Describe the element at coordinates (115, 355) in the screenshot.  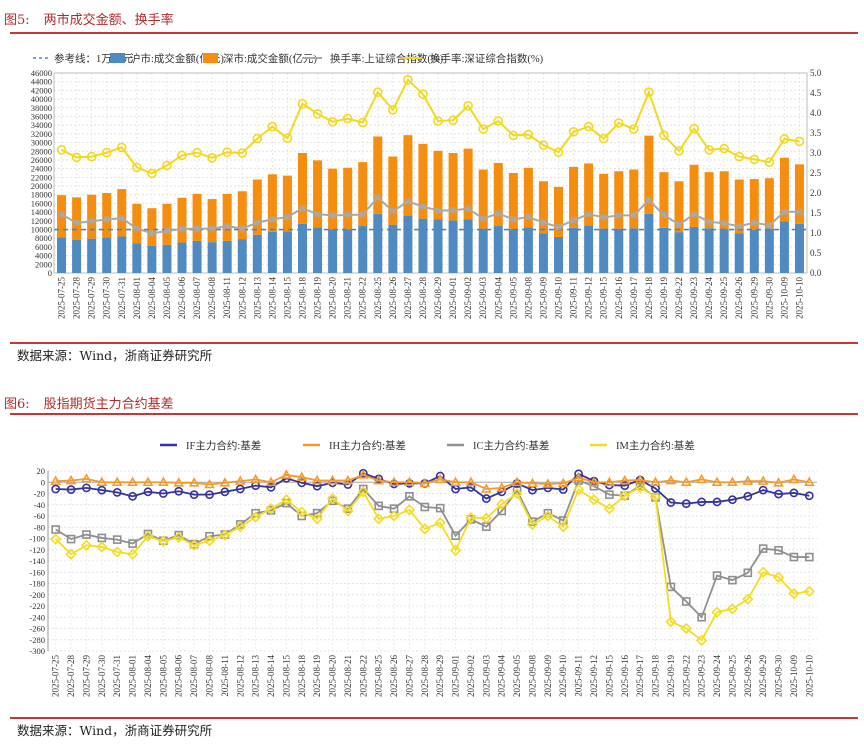
I see `figure5-source: 数据来源：Wind，浙商证券研究所` at that location.